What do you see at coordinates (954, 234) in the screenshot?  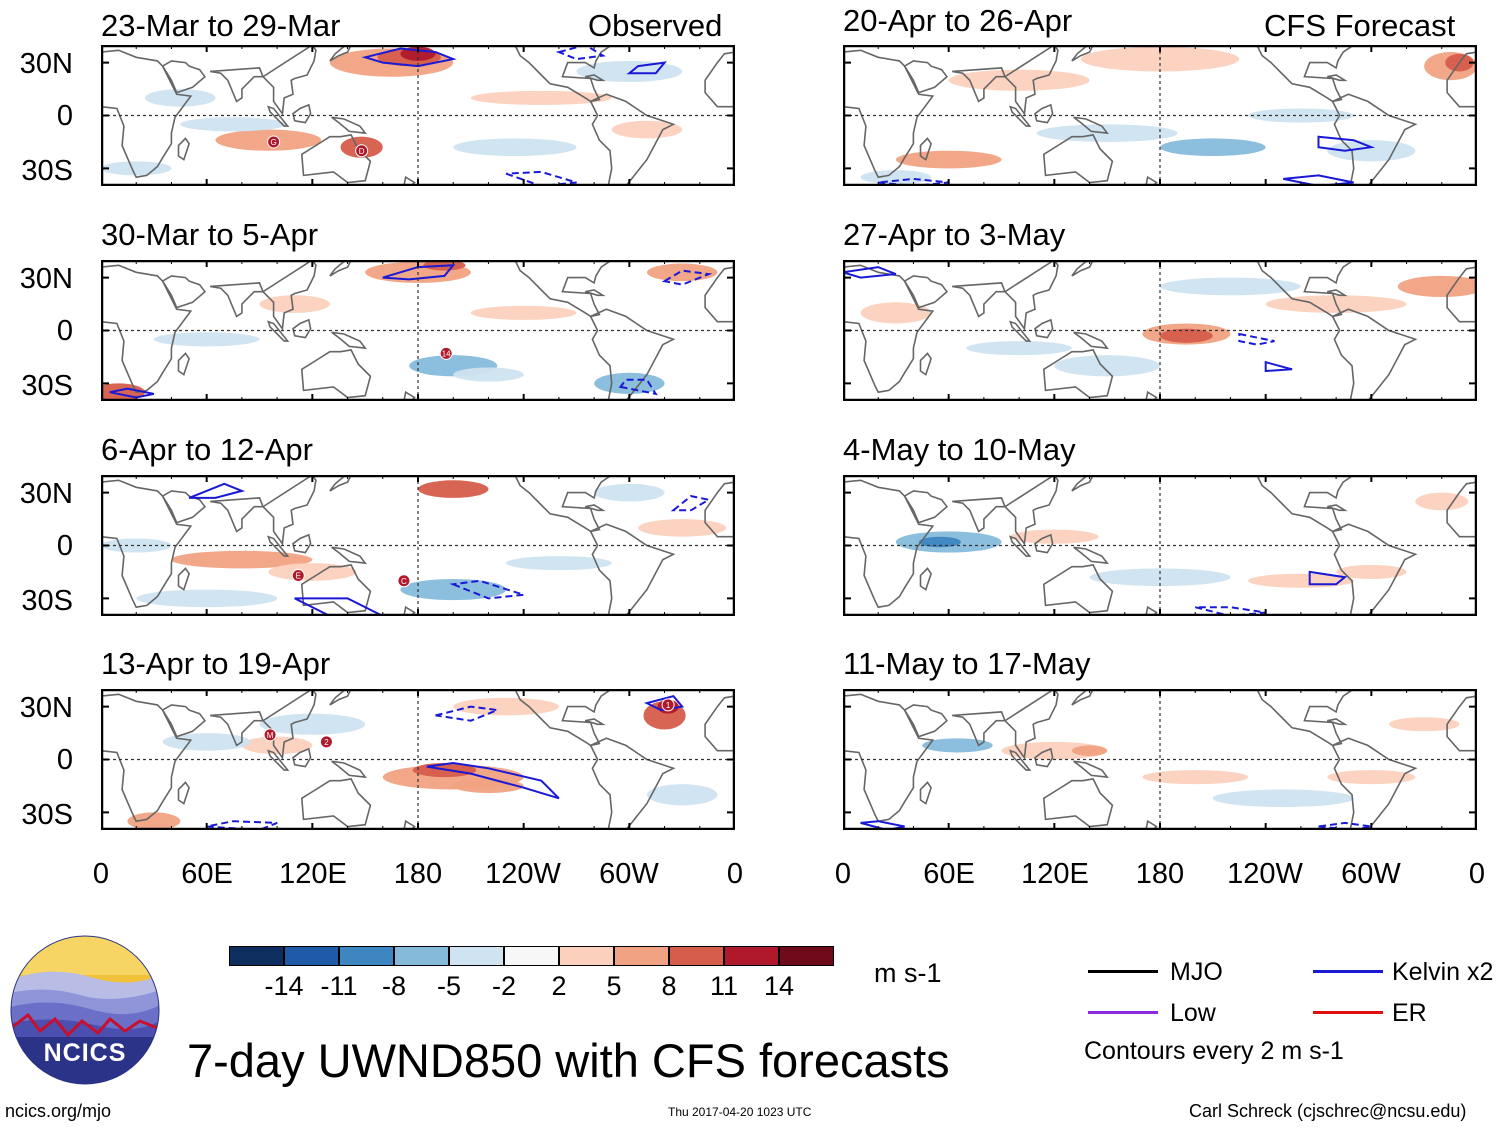 I see `panel-6-period: 27-Apr to 3-May` at bounding box center [954, 234].